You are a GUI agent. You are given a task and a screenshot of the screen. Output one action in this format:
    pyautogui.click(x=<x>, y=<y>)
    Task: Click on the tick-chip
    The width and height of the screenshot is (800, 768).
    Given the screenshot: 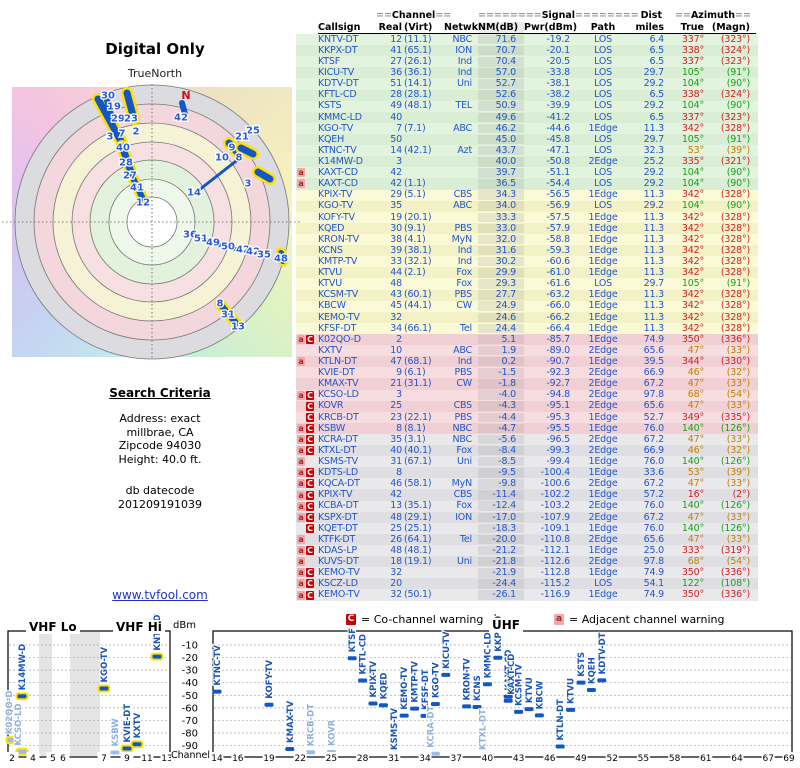 What is the action you would take?
    pyautogui.click(x=737, y=757)
    